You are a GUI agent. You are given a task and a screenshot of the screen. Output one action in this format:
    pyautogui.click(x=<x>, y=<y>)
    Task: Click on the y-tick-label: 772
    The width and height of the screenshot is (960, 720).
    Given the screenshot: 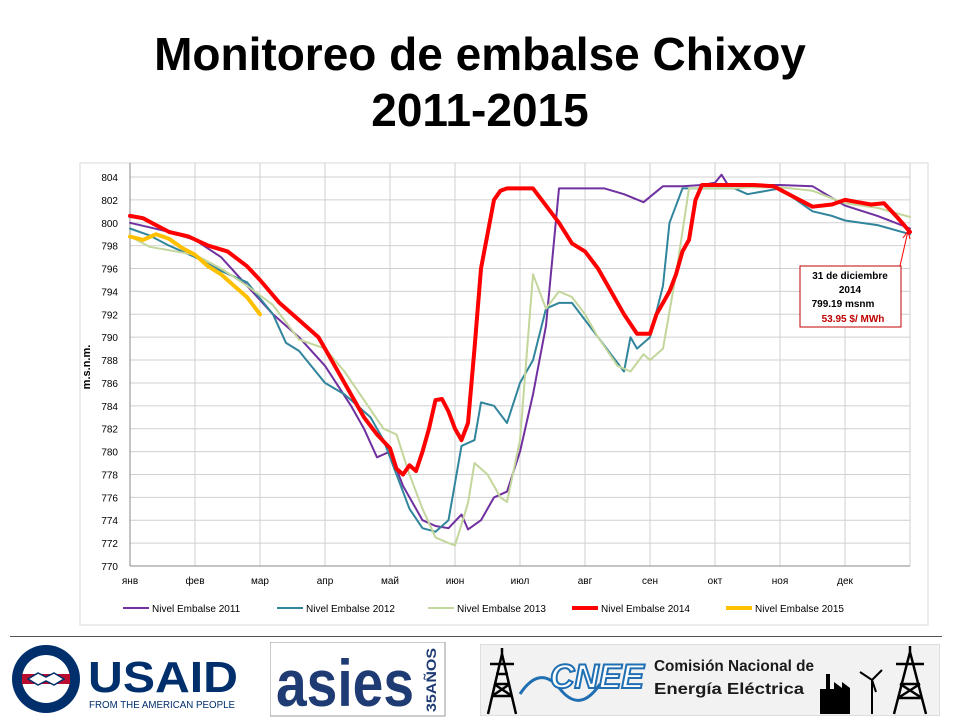 What is the action you would take?
    pyautogui.click(x=109, y=544)
    